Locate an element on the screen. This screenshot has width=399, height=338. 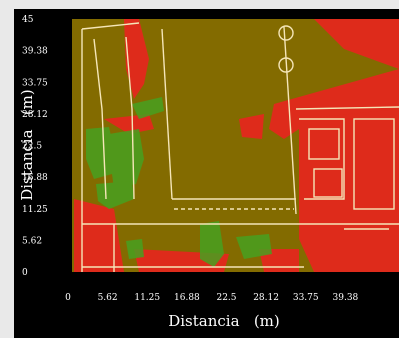
wall-courtyard-left is located at coordinates (167, 114).